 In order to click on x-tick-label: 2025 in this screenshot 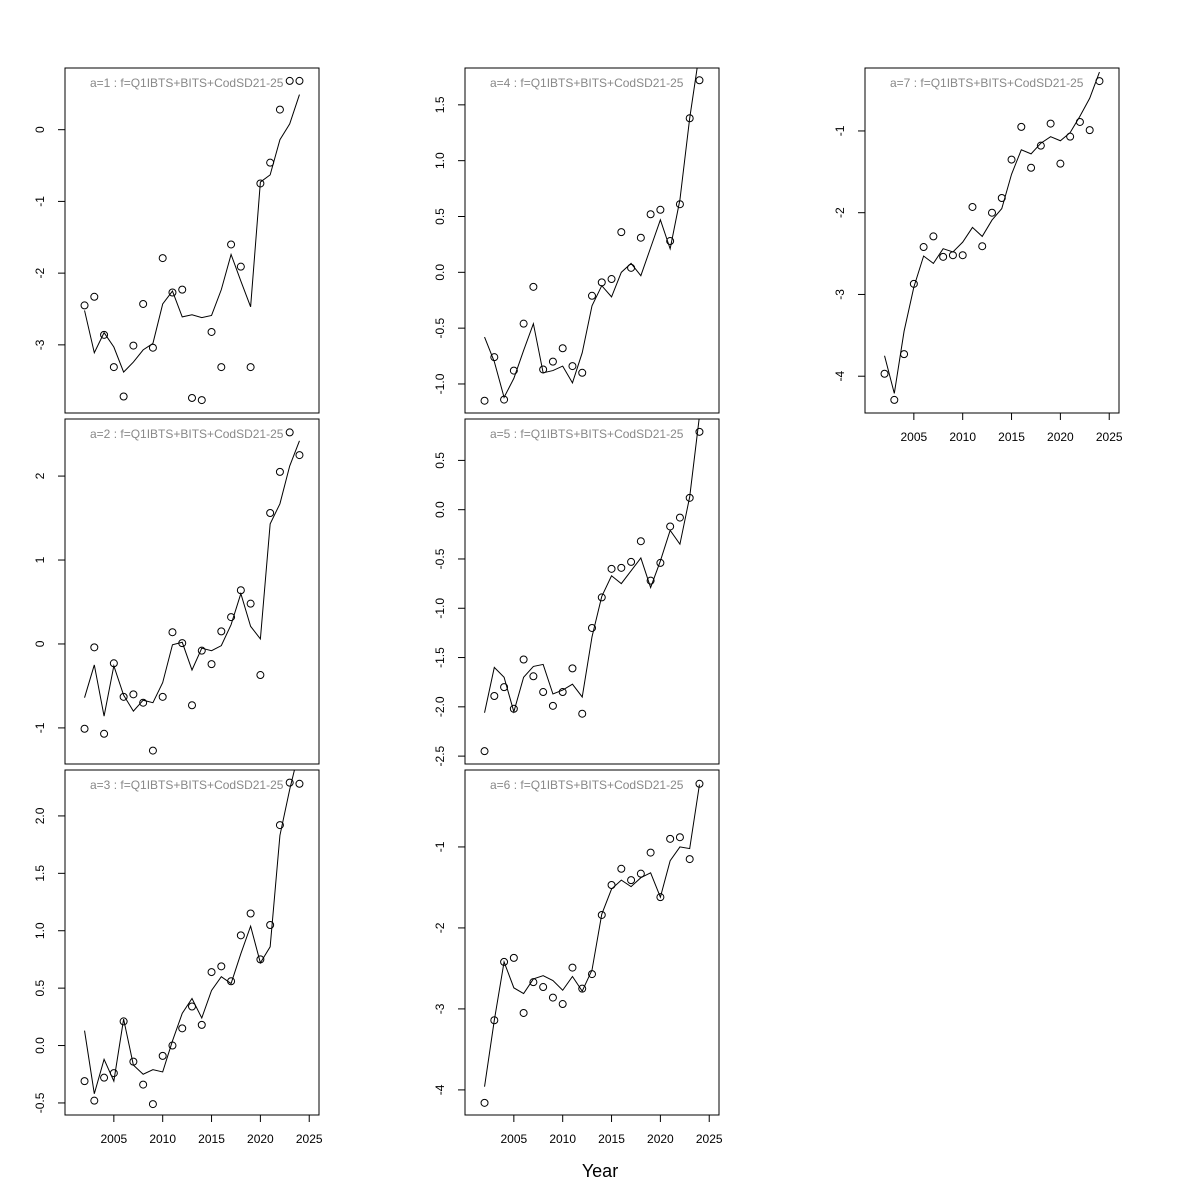, I will do `click(309, 1139)`.